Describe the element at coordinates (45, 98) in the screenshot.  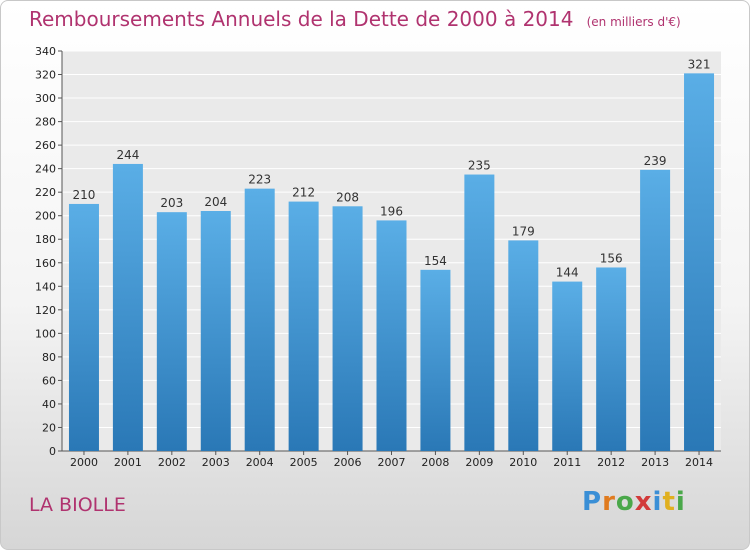
I see `y-tick-label: 300` at that location.